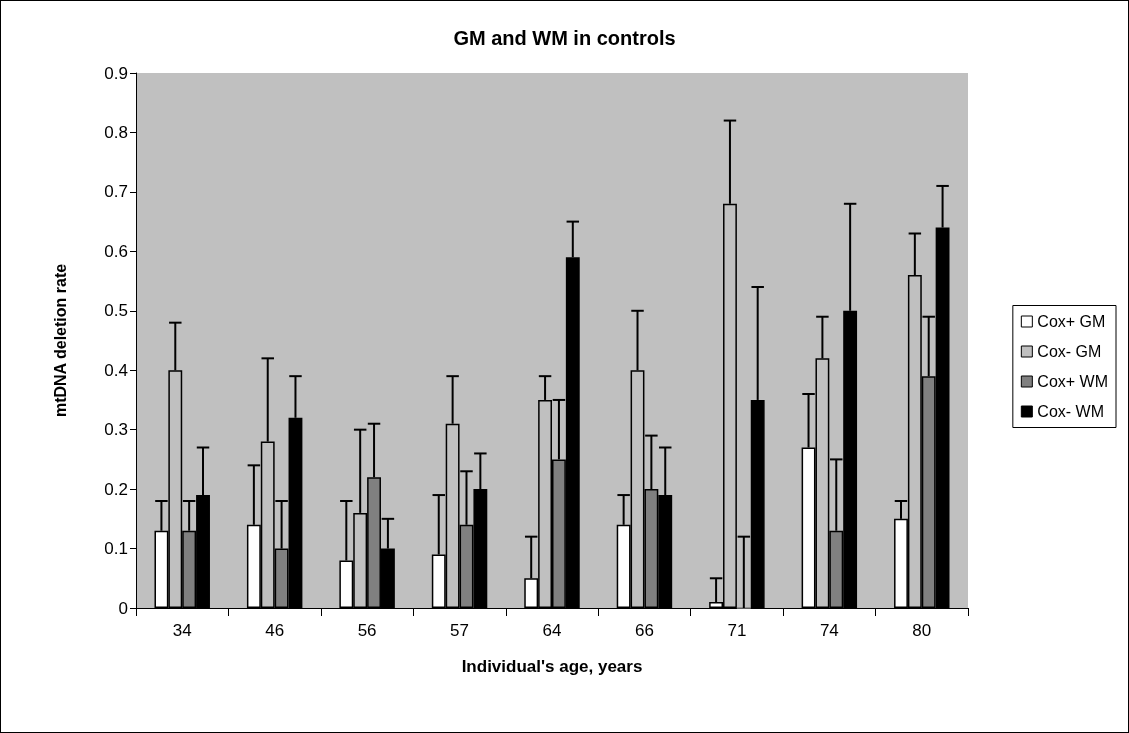  What do you see at coordinates (116, 73) in the screenshot?
I see `y-tick-label: 0.9` at bounding box center [116, 73].